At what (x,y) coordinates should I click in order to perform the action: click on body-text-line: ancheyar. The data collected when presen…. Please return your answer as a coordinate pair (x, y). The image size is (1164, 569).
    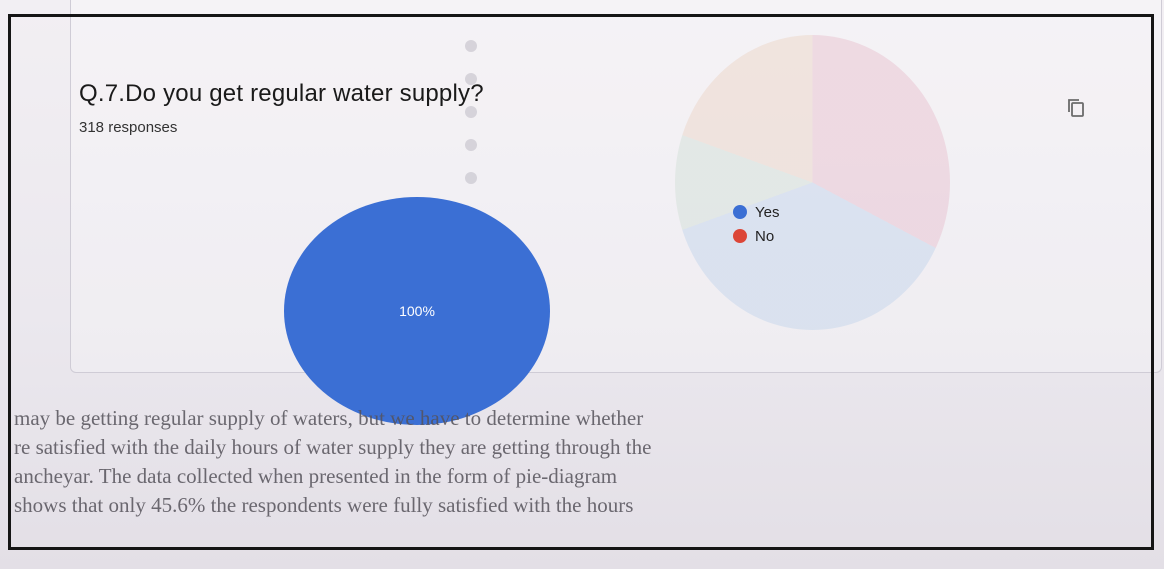
    Looking at the image, I should click on (316, 476).